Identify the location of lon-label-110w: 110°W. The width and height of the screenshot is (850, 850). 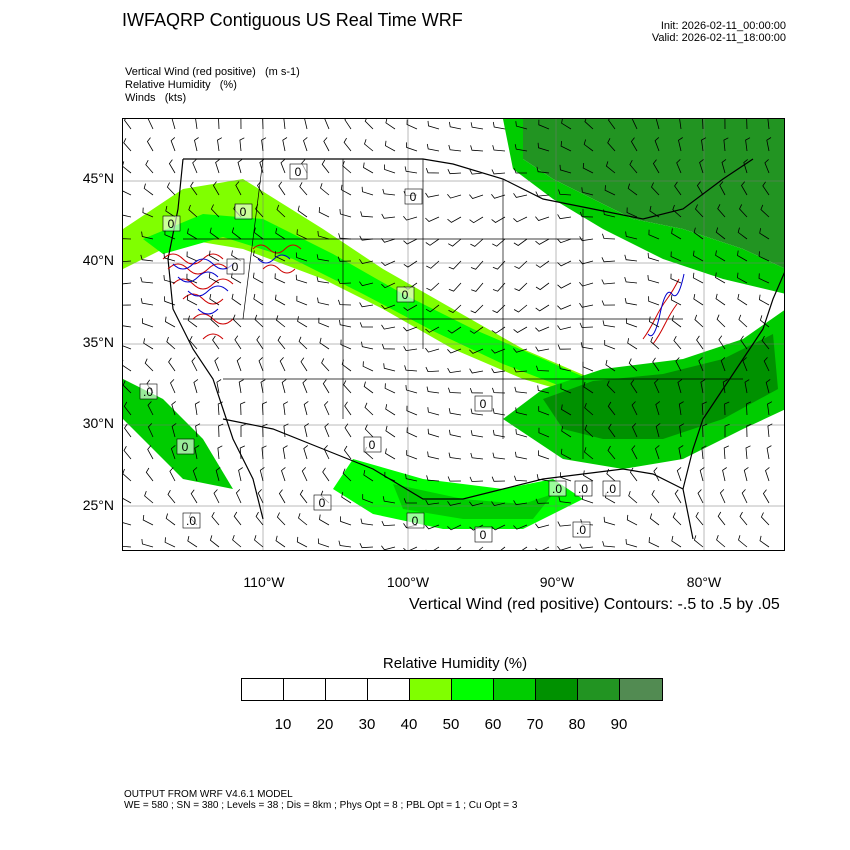
(264, 582).